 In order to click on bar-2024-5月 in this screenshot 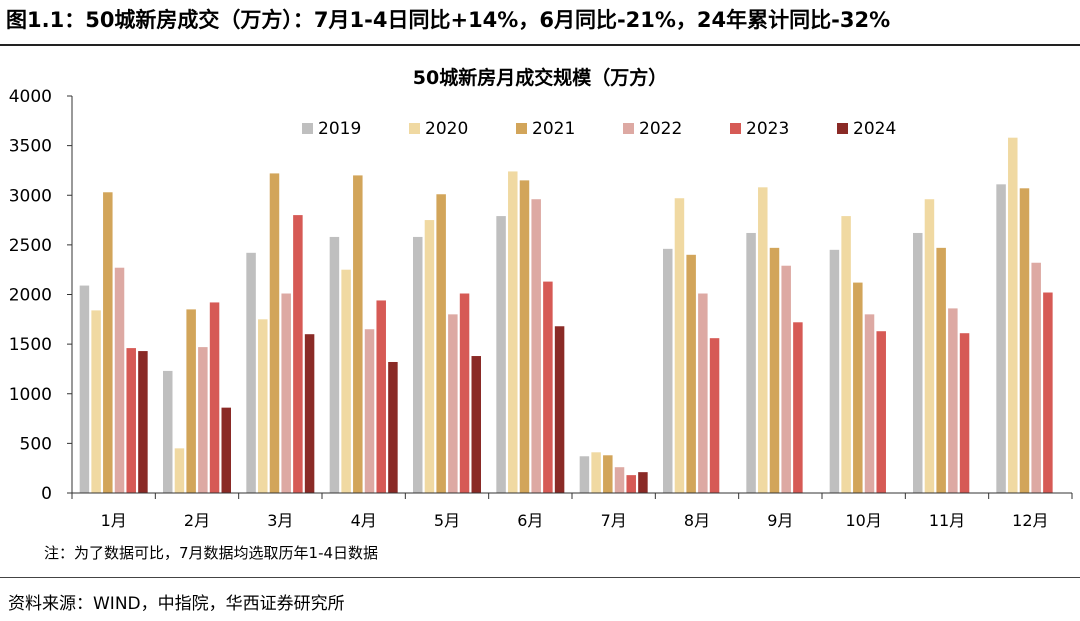, I will do `click(476, 424)`.